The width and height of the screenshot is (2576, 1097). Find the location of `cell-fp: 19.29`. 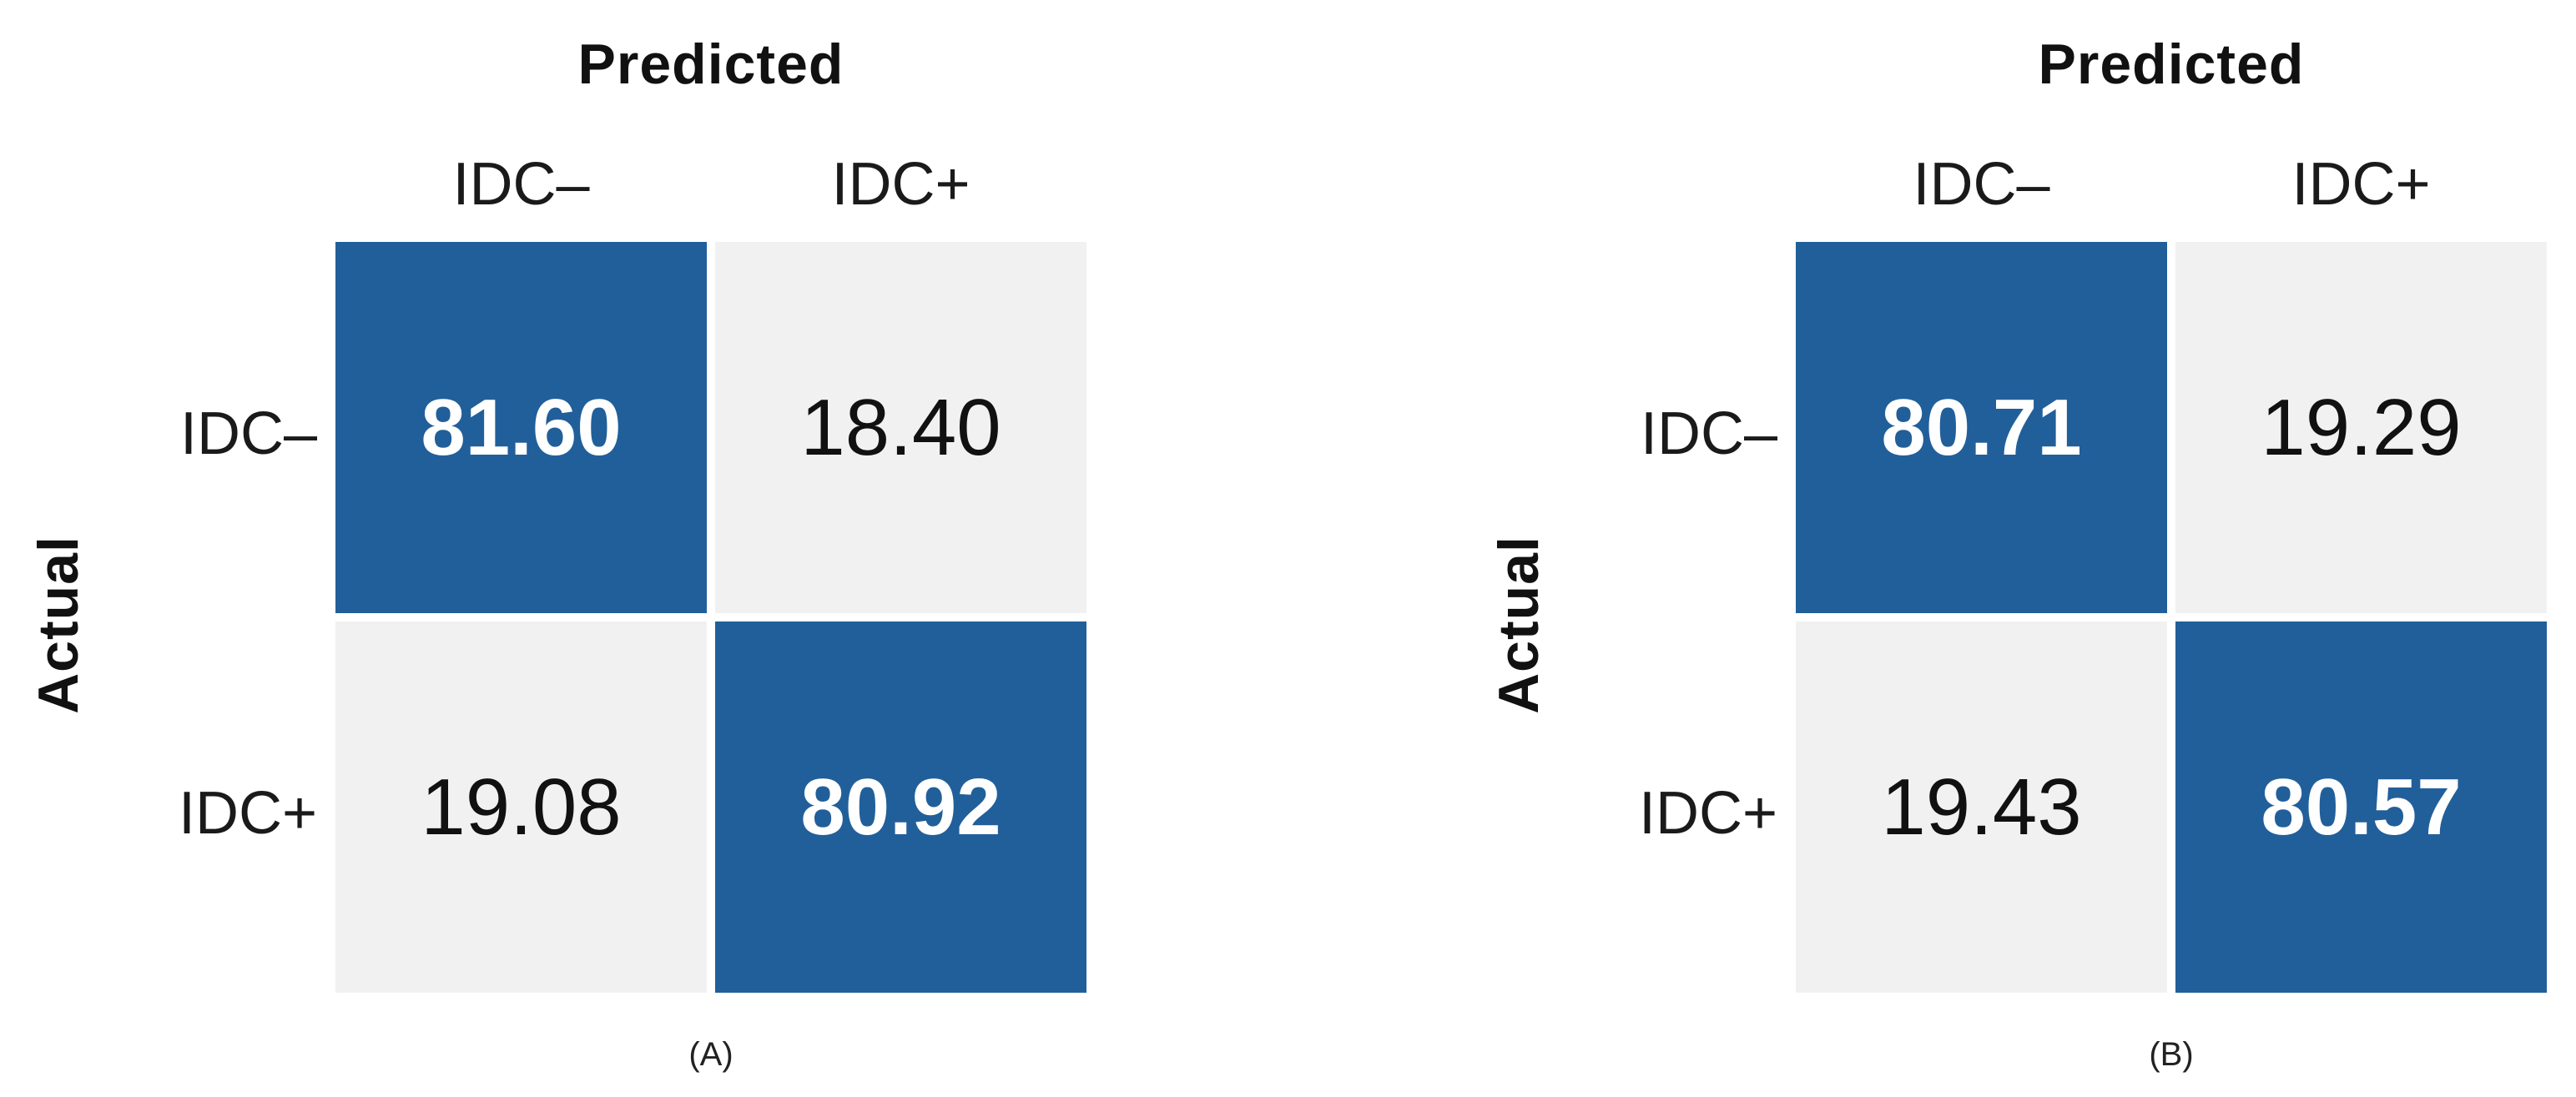

cell-fp: 19.29 is located at coordinates (2361, 427).